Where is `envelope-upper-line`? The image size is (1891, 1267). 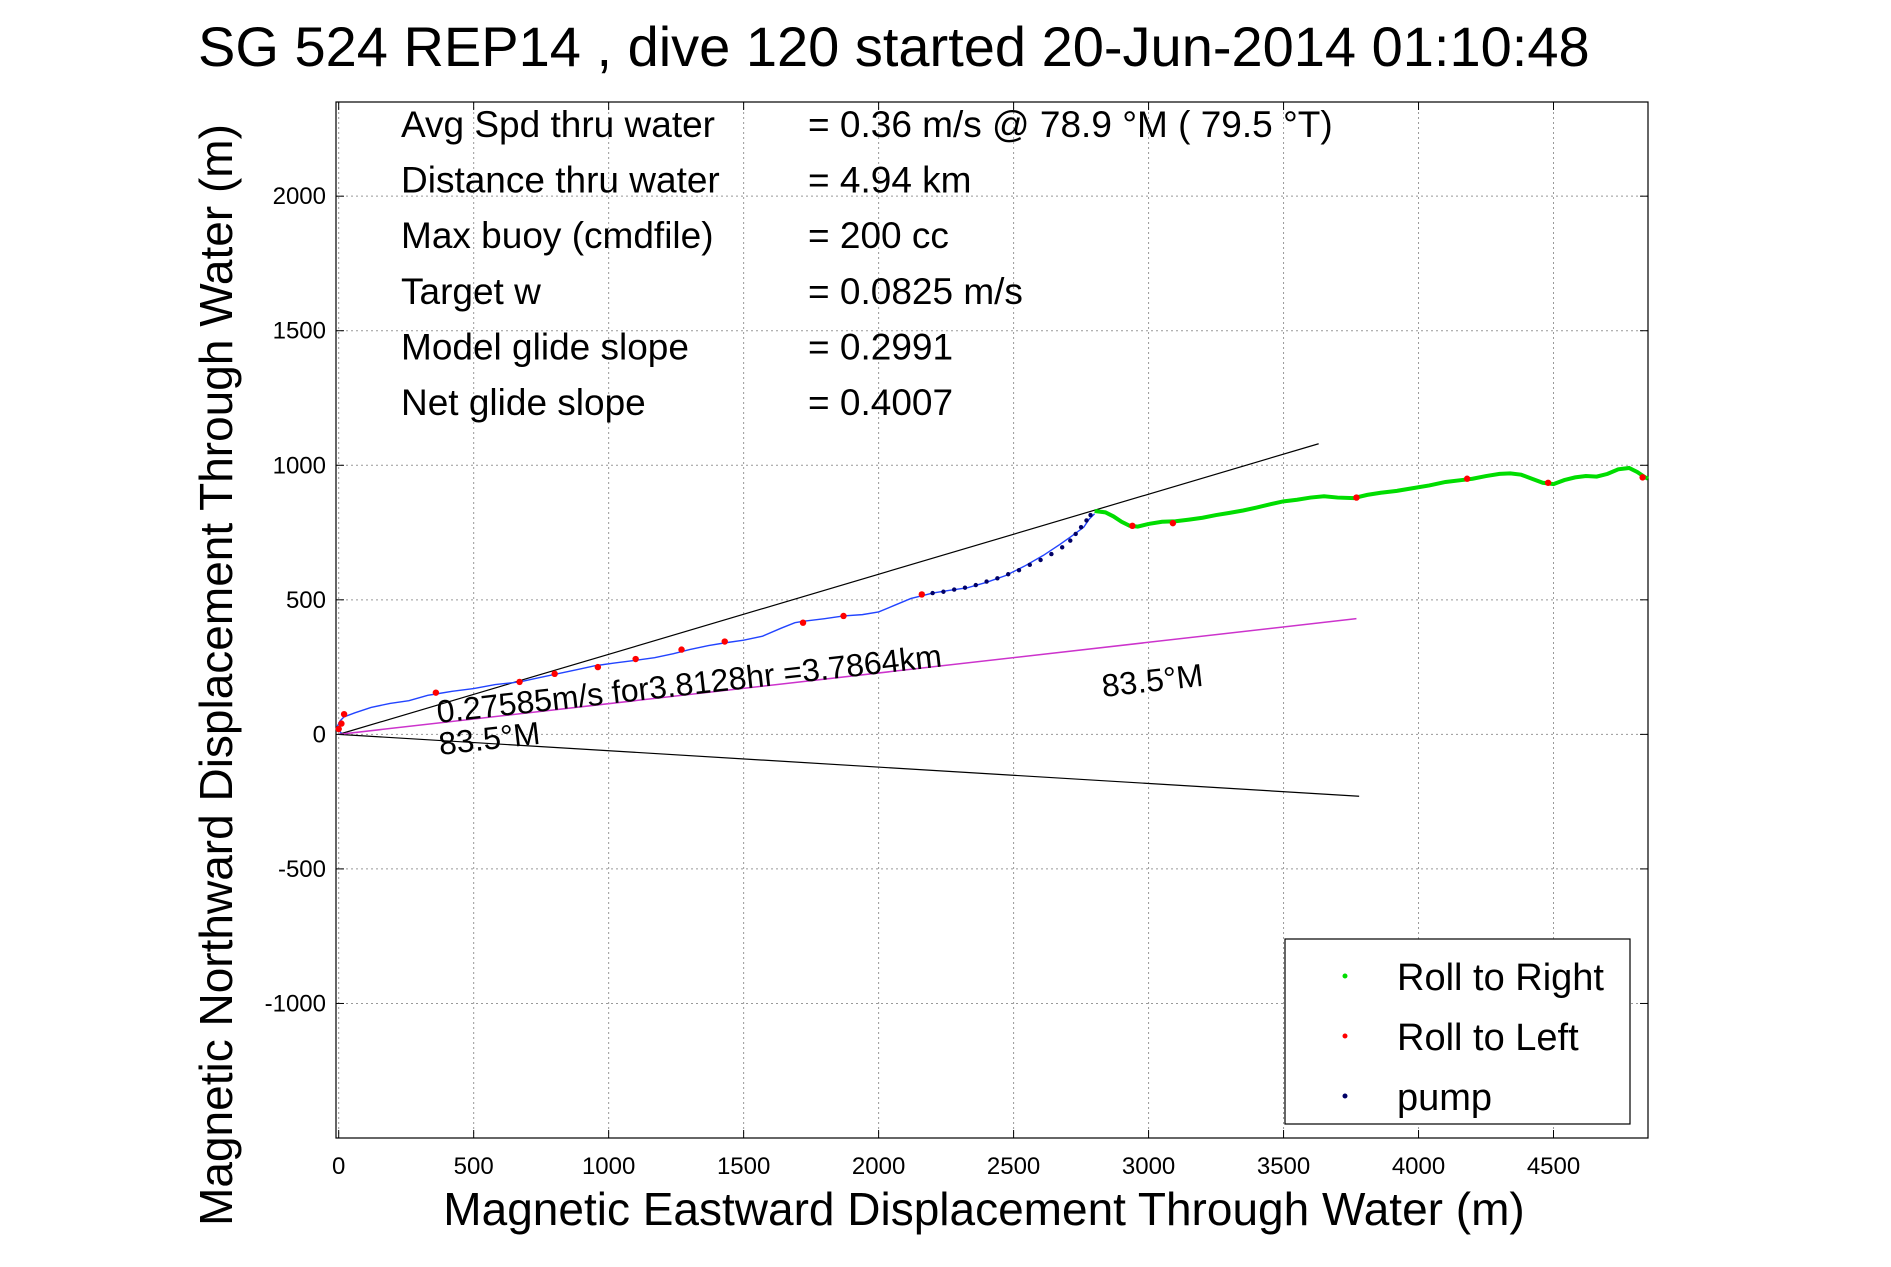
envelope-upper-line is located at coordinates (828, 589).